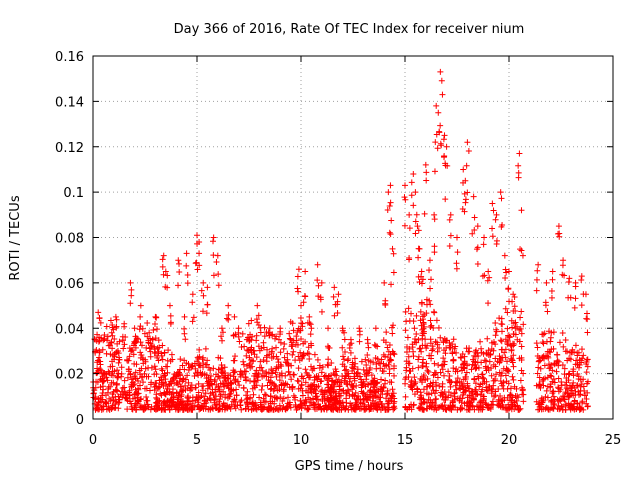 Image resolution: width=640 pixels, height=480 pixels. I want to click on x-axis-title: GPS time / hours, so click(349, 466).